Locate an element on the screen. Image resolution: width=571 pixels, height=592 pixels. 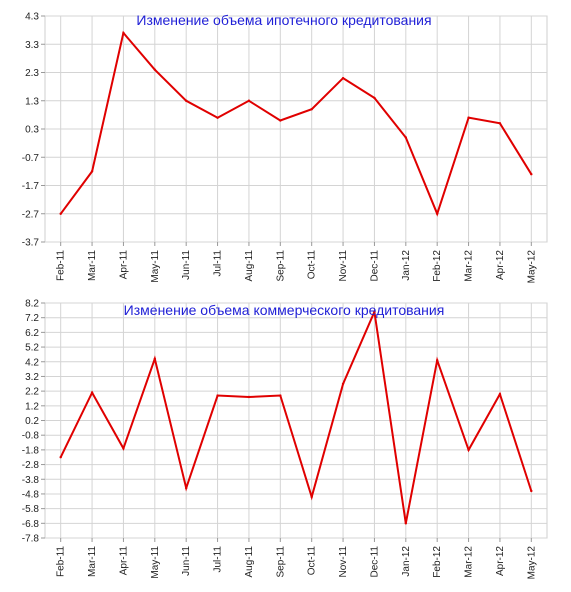
y-tick-label: -2.7 is located at coordinates (31, 214).